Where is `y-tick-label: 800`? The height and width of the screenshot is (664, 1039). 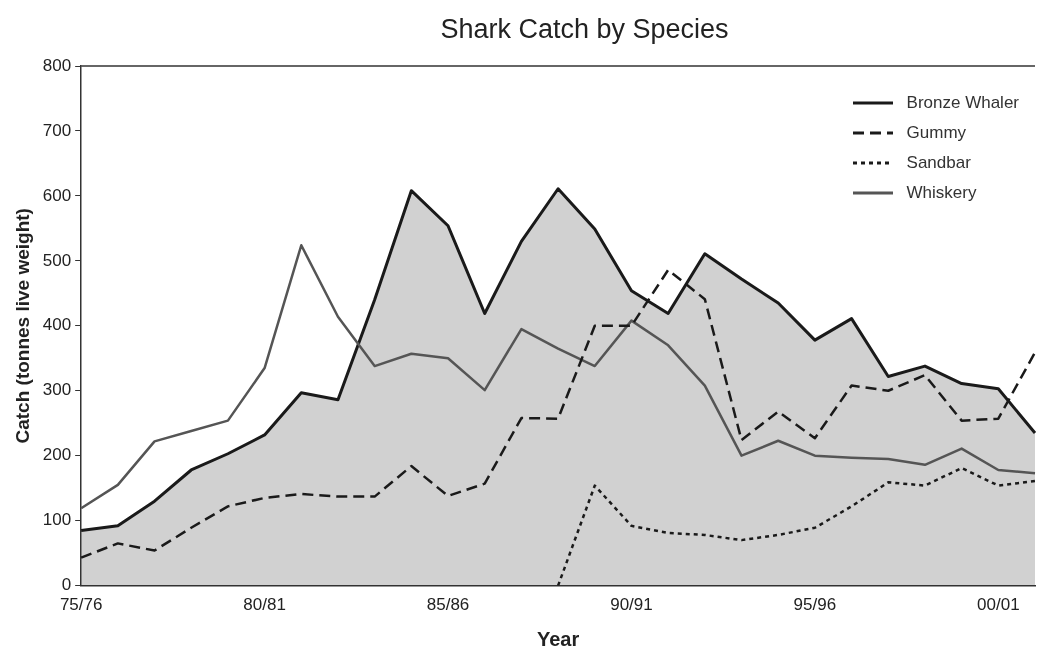 y-tick-label: 800 is located at coordinates (57, 65).